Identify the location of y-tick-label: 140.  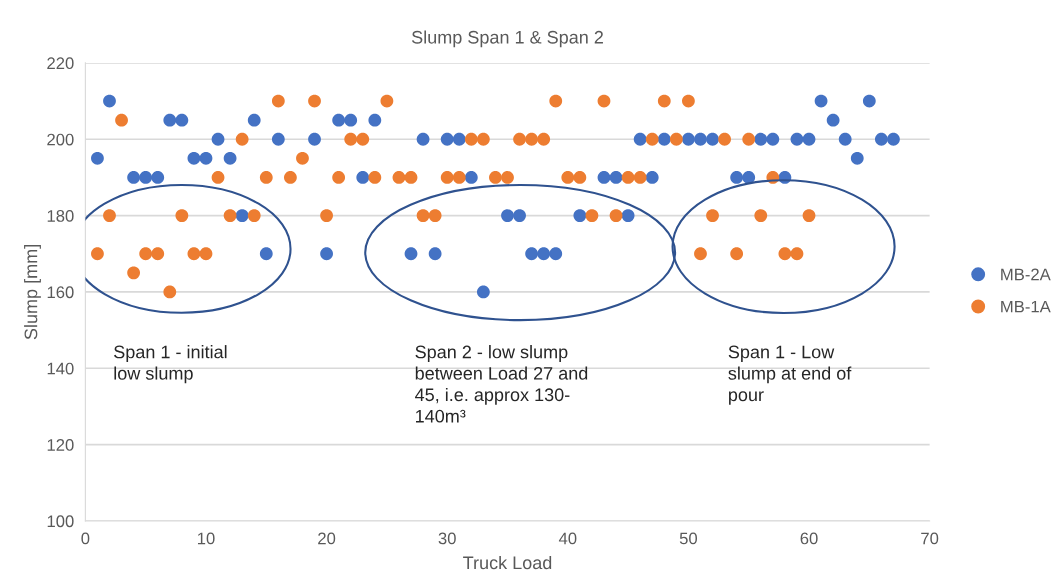
(60, 368).